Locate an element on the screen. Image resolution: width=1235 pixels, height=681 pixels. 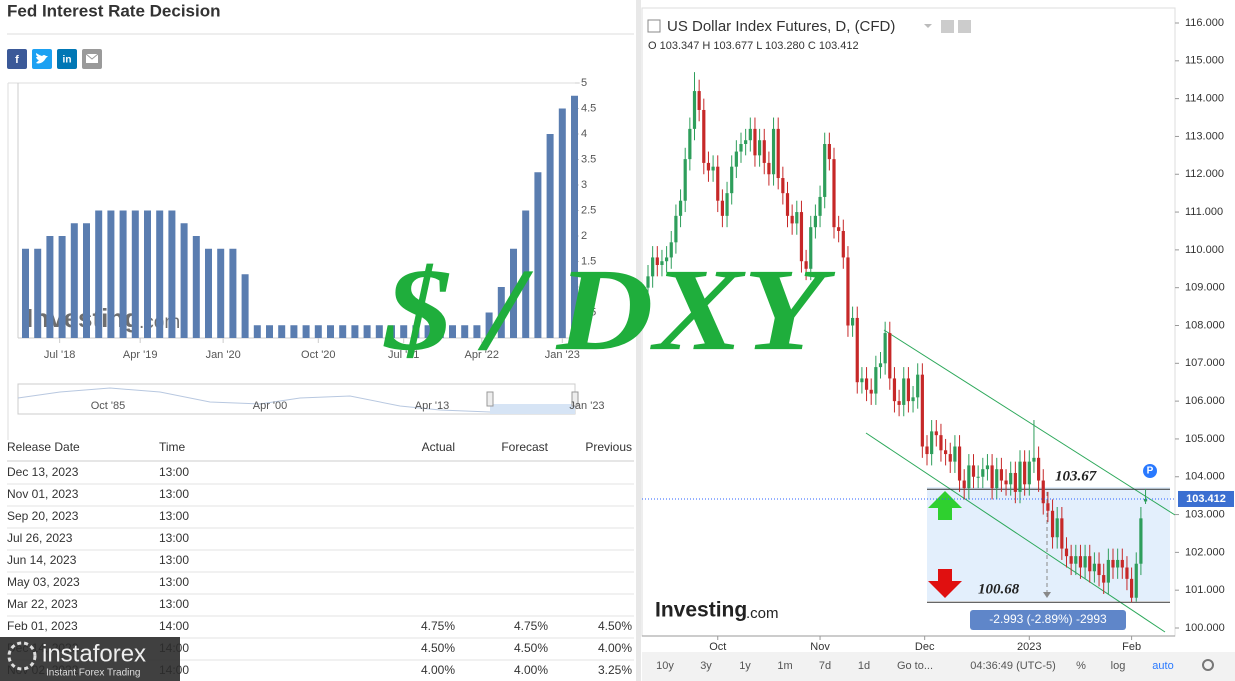
measure-label: -2.993 (-2.89%) -2993 is located at coordinates (1048, 619).